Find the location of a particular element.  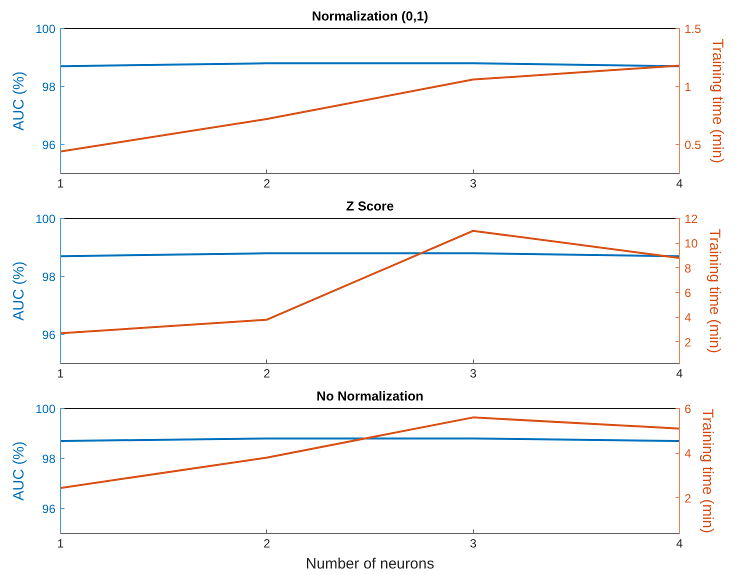

chart-title: No Normalization is located at coordinates (370, 396).